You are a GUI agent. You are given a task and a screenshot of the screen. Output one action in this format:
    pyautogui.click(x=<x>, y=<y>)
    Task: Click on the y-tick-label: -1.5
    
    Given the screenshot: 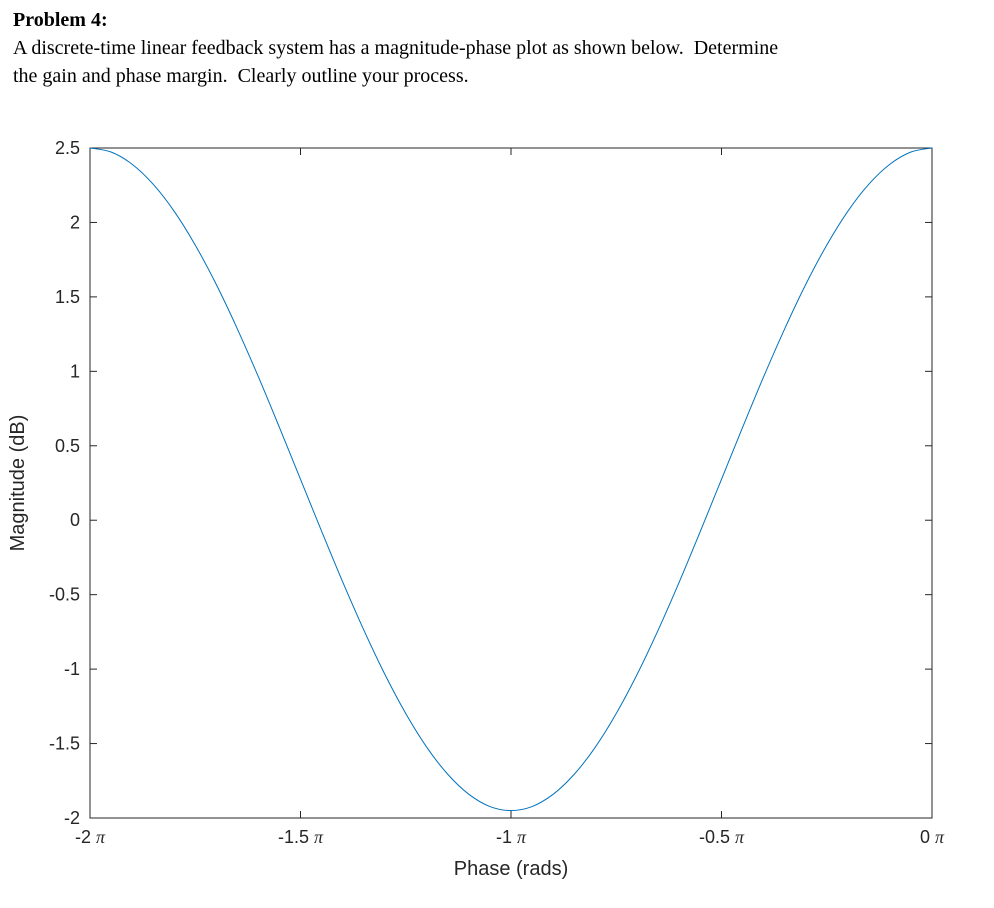 What is the action you would take?
    pyautogui.click(x=64, y=744)
    